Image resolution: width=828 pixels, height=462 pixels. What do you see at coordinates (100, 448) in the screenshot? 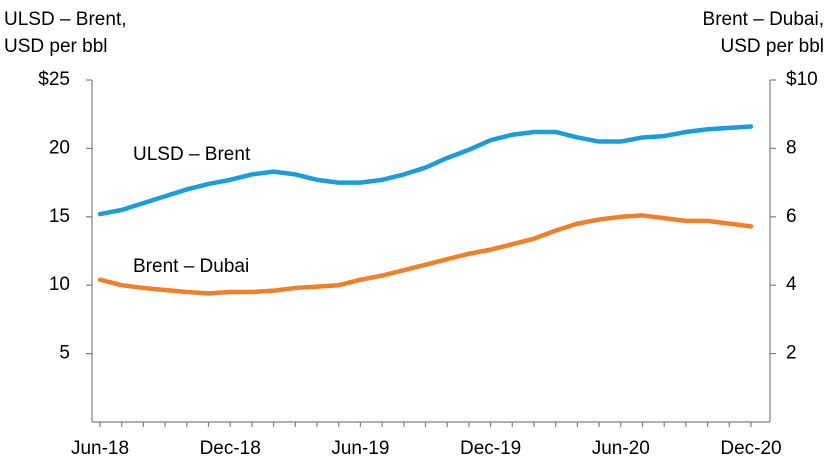
I see `x-tick-label: Jun-18` at bounding box center [100, 448].